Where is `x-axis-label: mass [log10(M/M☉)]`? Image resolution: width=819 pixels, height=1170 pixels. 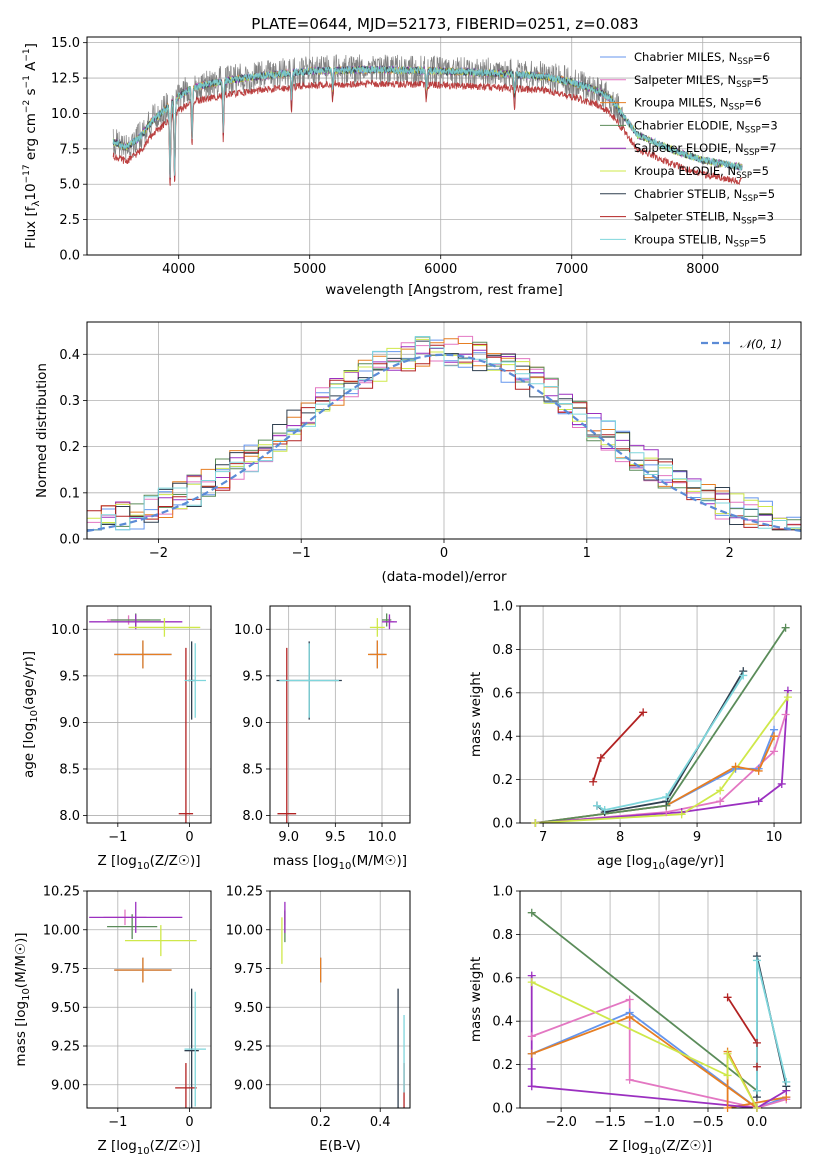
x-axis-label: mass [log10(M/M☉)] is located at coordinates (340, 862).